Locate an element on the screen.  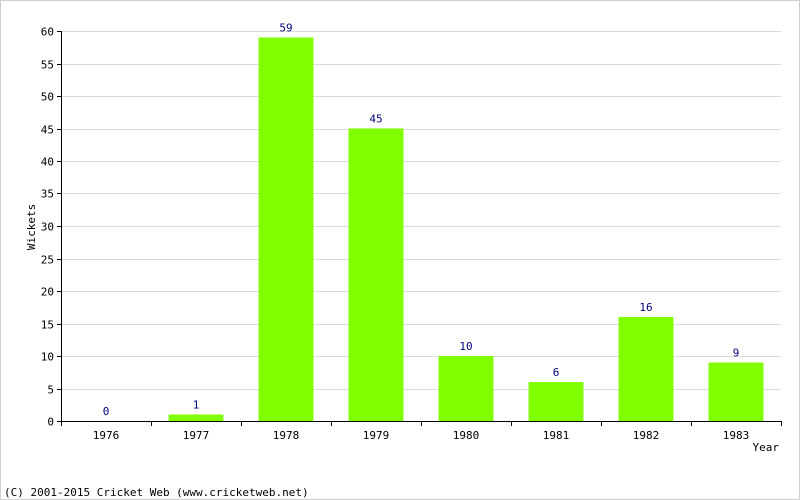
data-label-1978: 59 is located at coordinates (285, 28).